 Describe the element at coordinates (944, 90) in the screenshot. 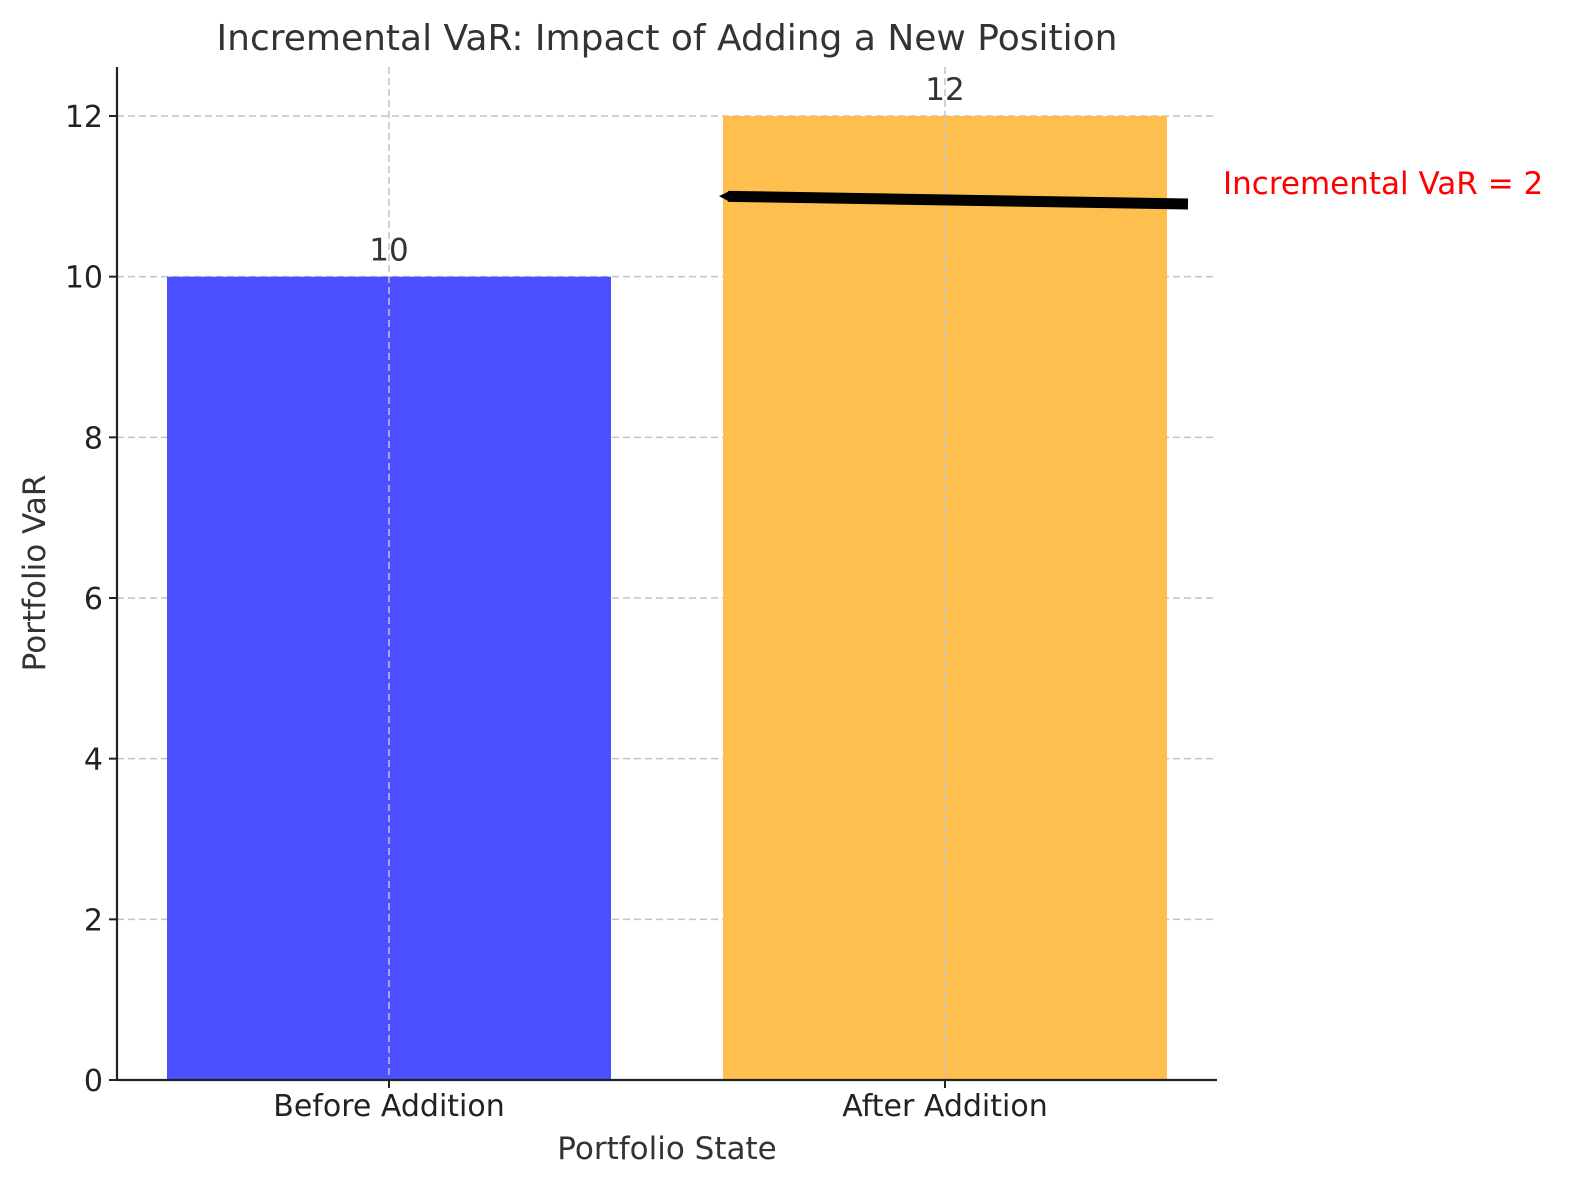

I see `data-label: 12` at that location.